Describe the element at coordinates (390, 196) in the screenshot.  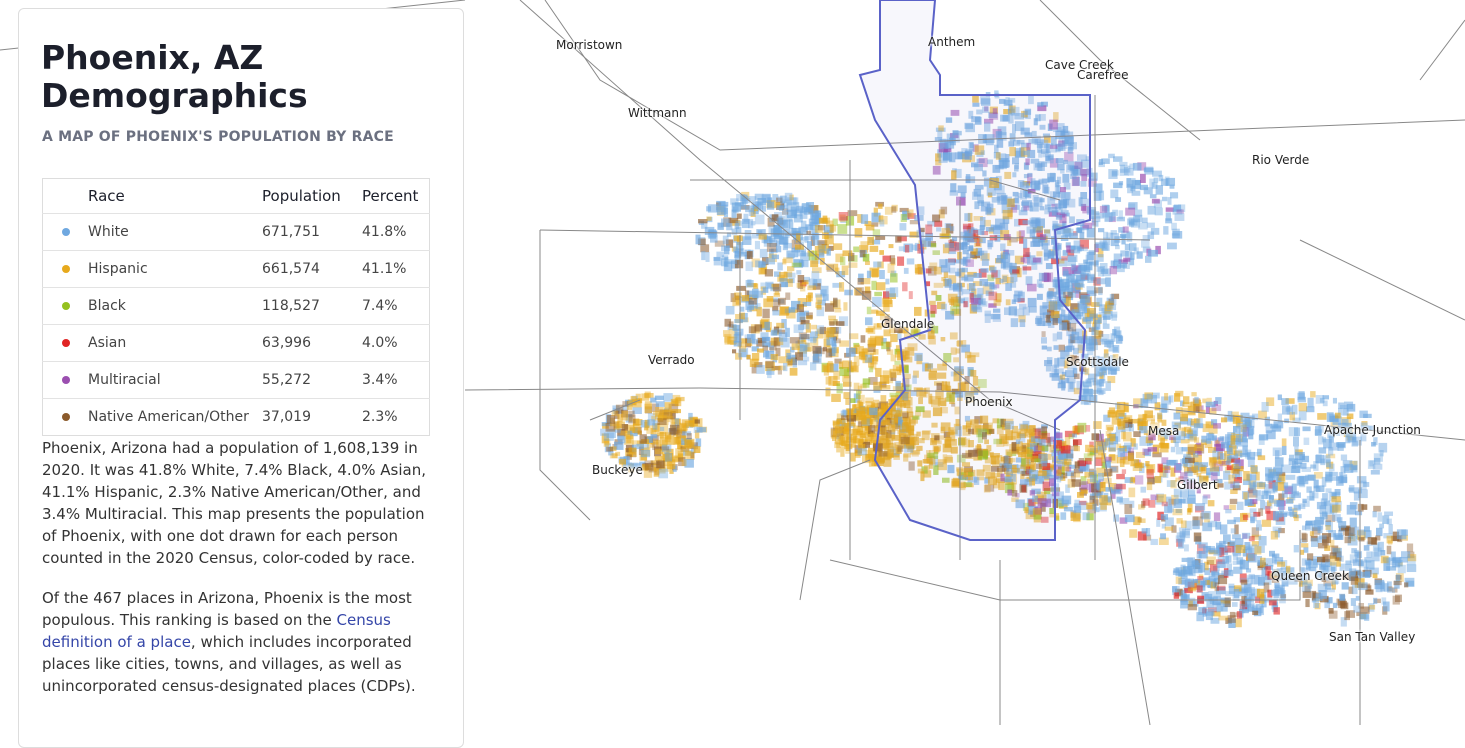
I see `header-cell: Percent` at that location.